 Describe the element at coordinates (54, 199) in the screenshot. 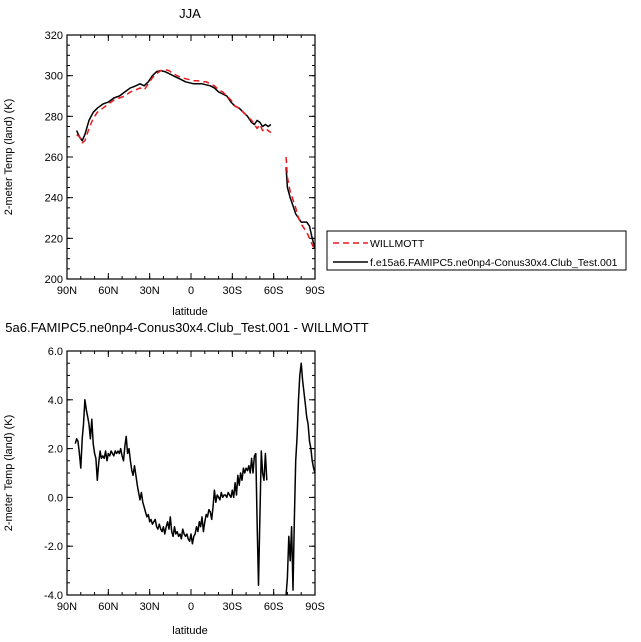

I see `y-tick-label: 240` at that location.